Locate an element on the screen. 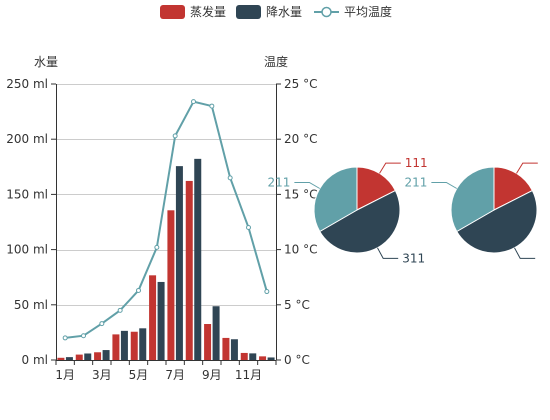 Image resolution: width=550 pixels, height=420 pixels. pie-left-label: 111 is located at coordinates (416, 163).